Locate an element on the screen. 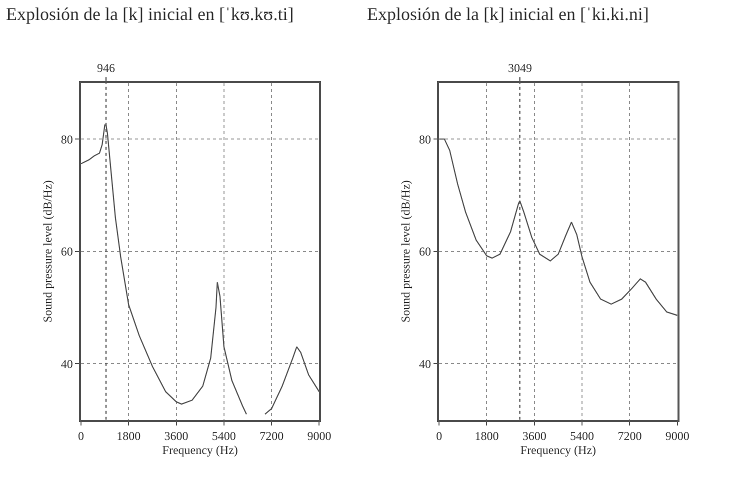 This screenshot has height=482, width=737. chart-title: Explosión de la [k] inicial en [ˈki.ki.ni] is located at coordinates (508, 14).